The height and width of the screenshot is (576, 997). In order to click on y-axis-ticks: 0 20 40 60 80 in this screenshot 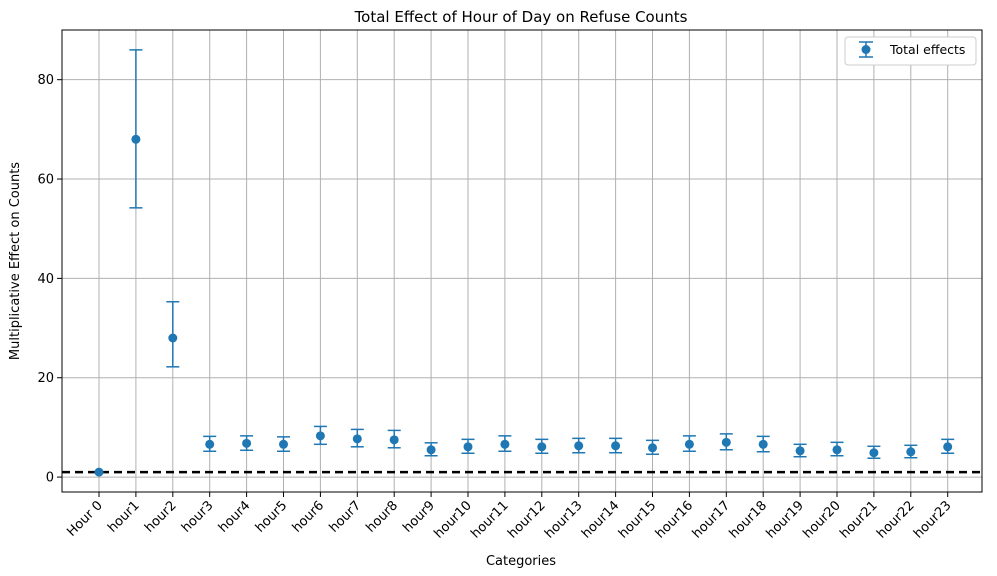, I will do `click(49, 279)`.